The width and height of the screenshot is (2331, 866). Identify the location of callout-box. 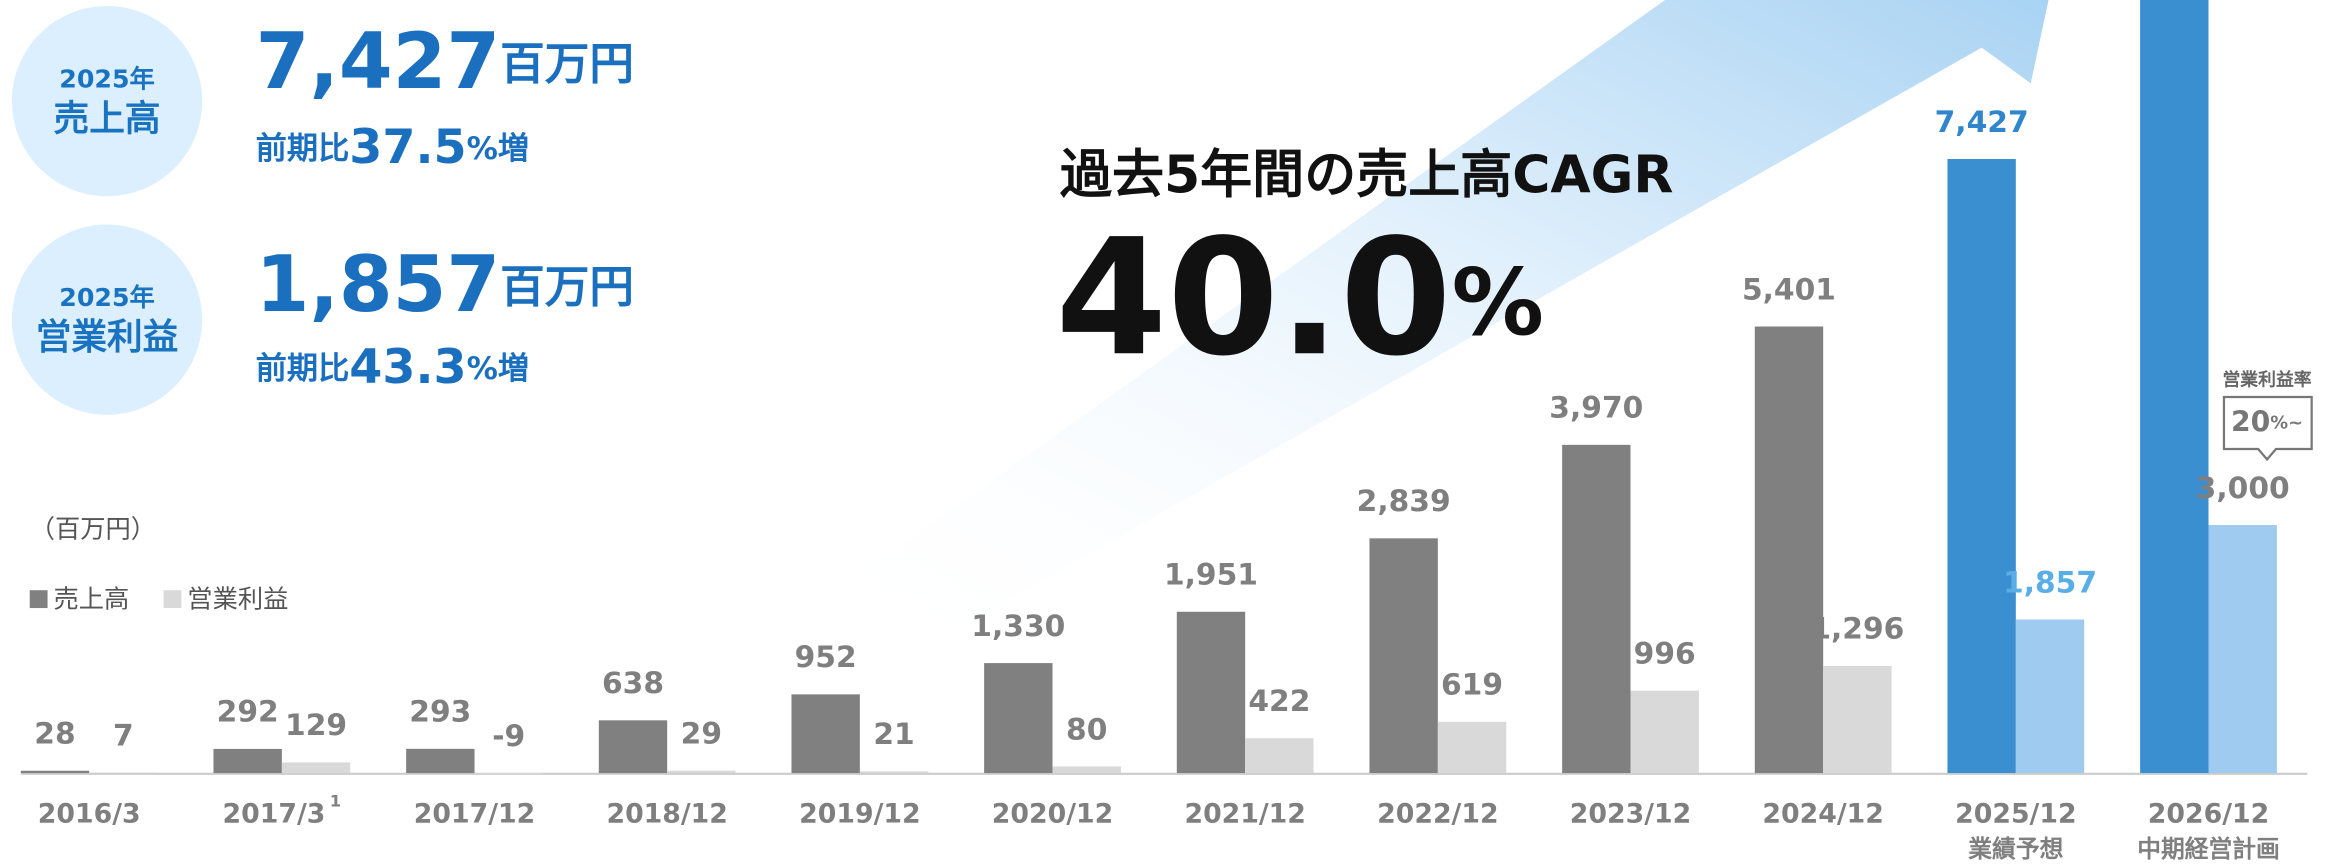
(2267, 428).